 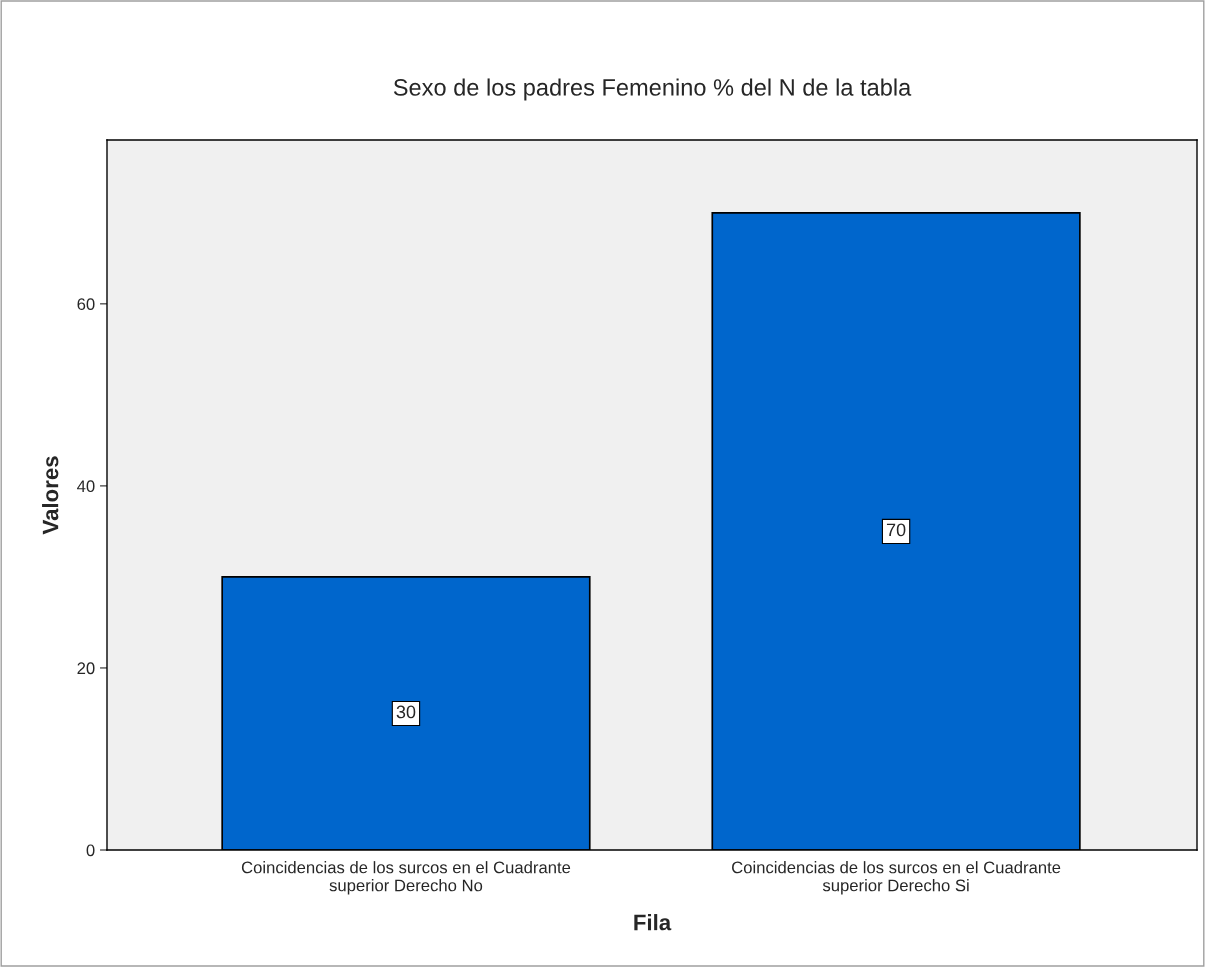 What do you see at coordinates (86, 668) in the screenshot?
I see `y-tick-label: 20` at bounding box center [86, 668].